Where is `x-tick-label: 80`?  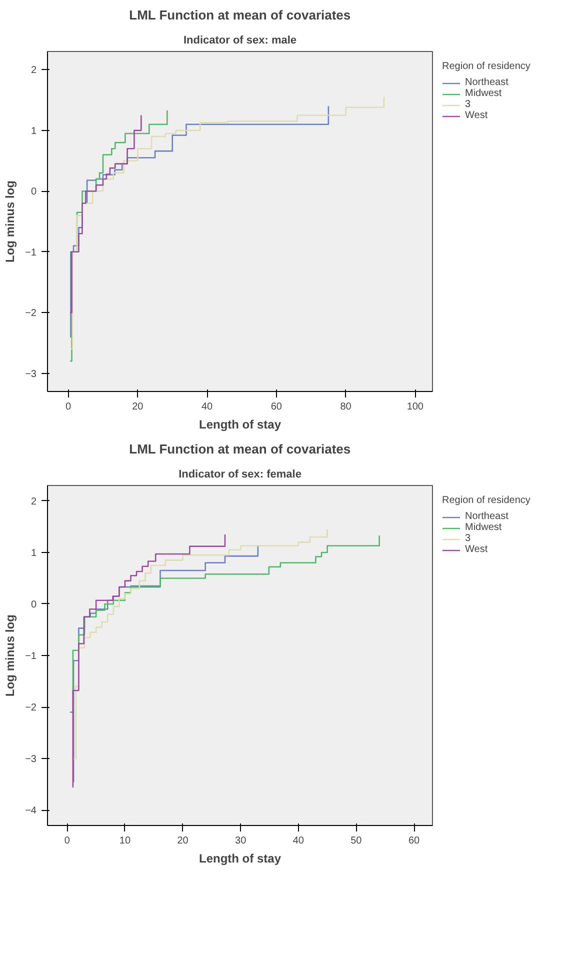
x-tick-label: 80 is located at coordinates (346, 407).